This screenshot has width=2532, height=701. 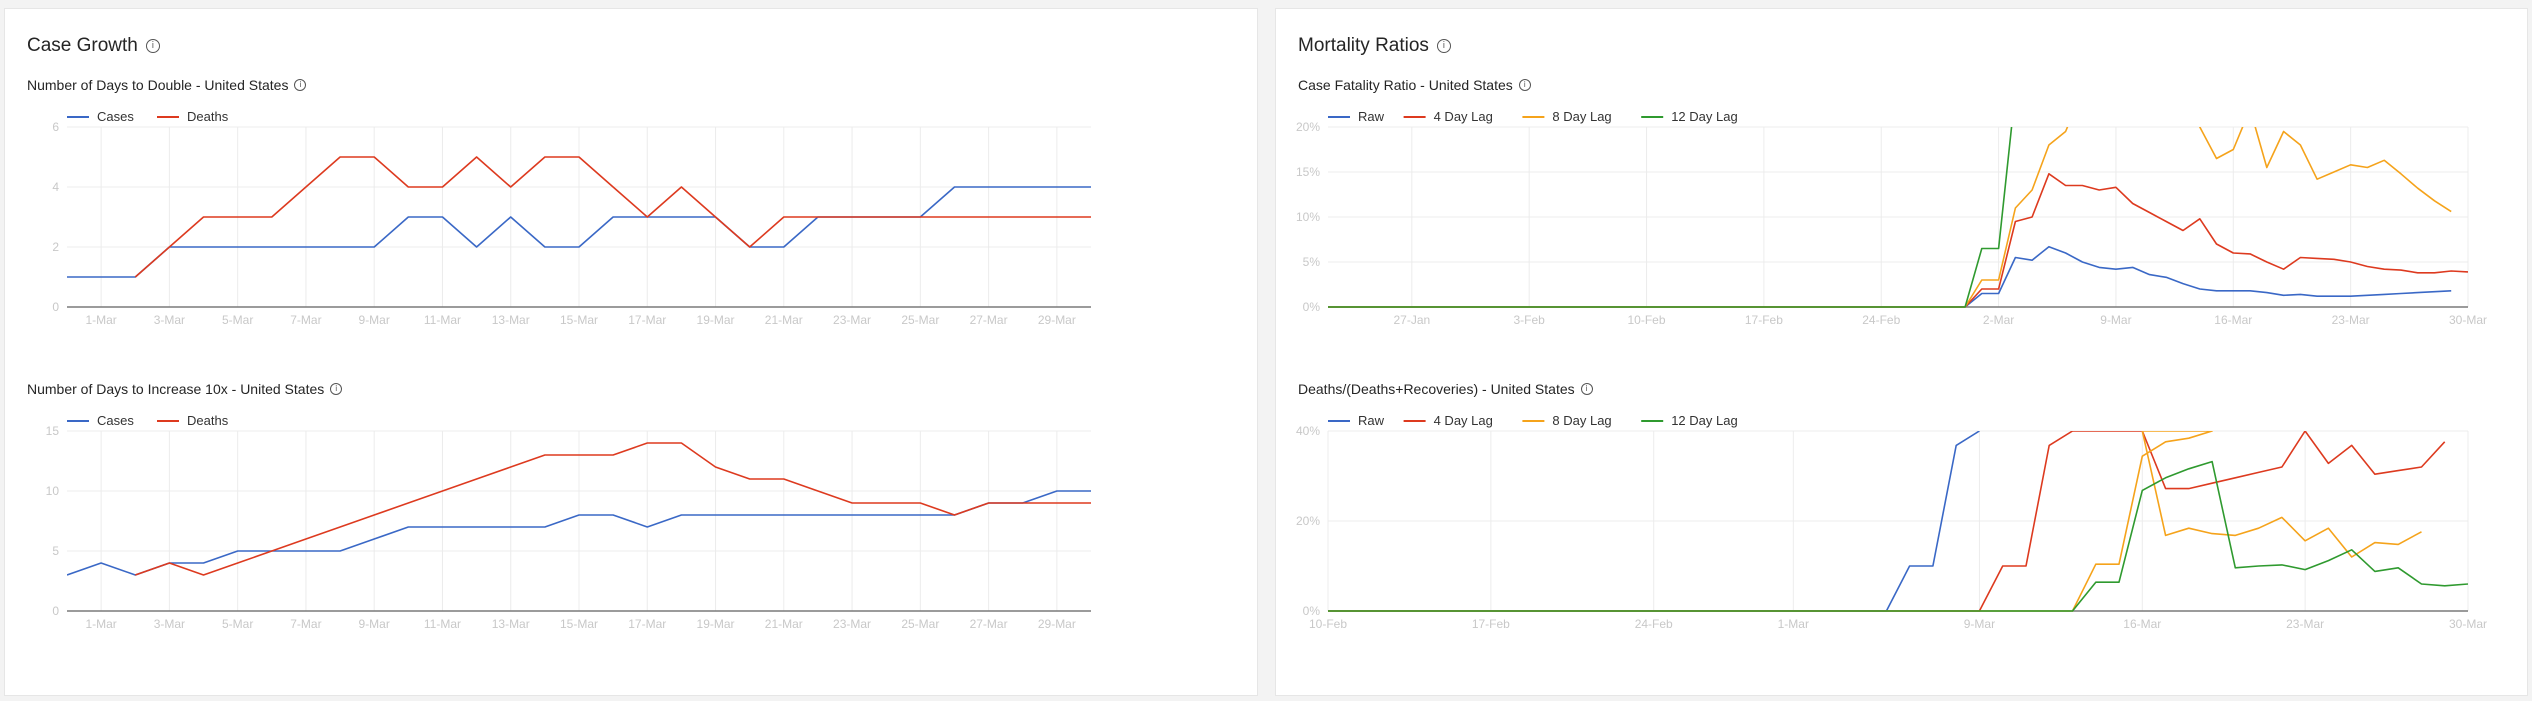 I want to click on x-tick-label: 30-Mar, so click(x=2468, y=624).